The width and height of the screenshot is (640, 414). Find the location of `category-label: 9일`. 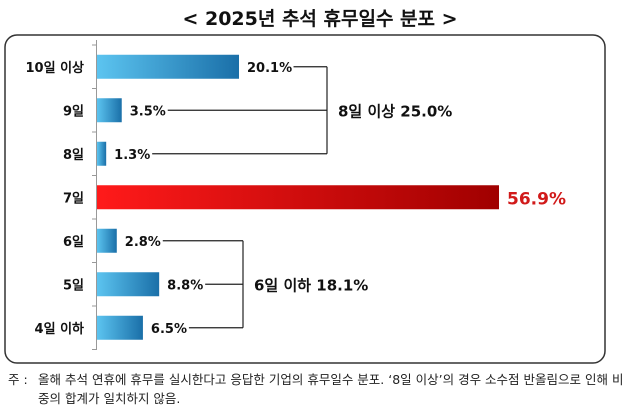

category-label: 9일 is located at coordinates (73, 111).